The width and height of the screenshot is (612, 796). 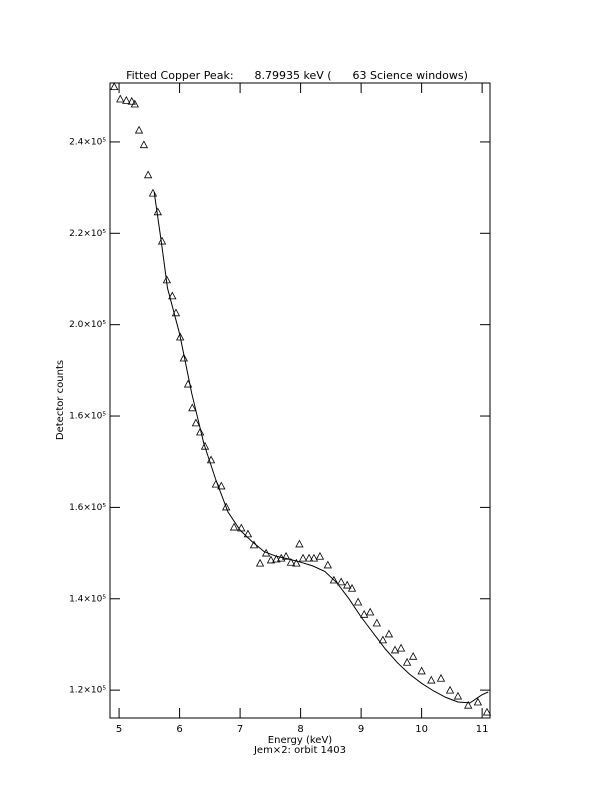 I want to click on x-tick-label: 5, so click(x=119, y=729).